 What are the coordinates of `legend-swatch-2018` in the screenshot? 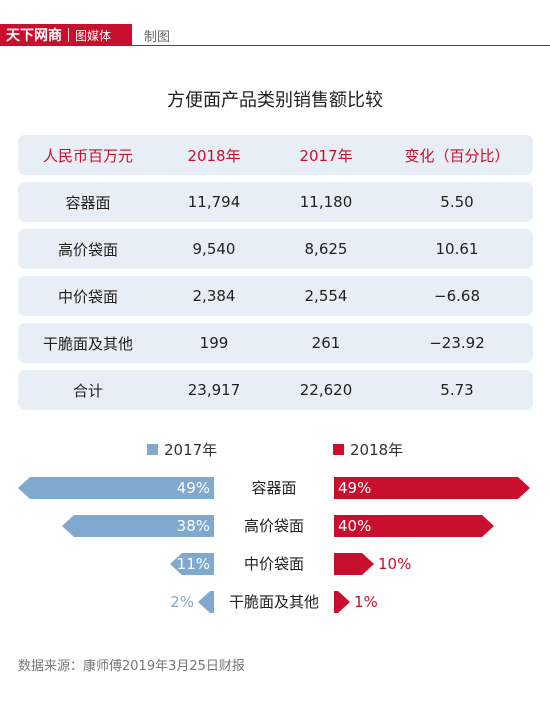 It's located at (338, 449).